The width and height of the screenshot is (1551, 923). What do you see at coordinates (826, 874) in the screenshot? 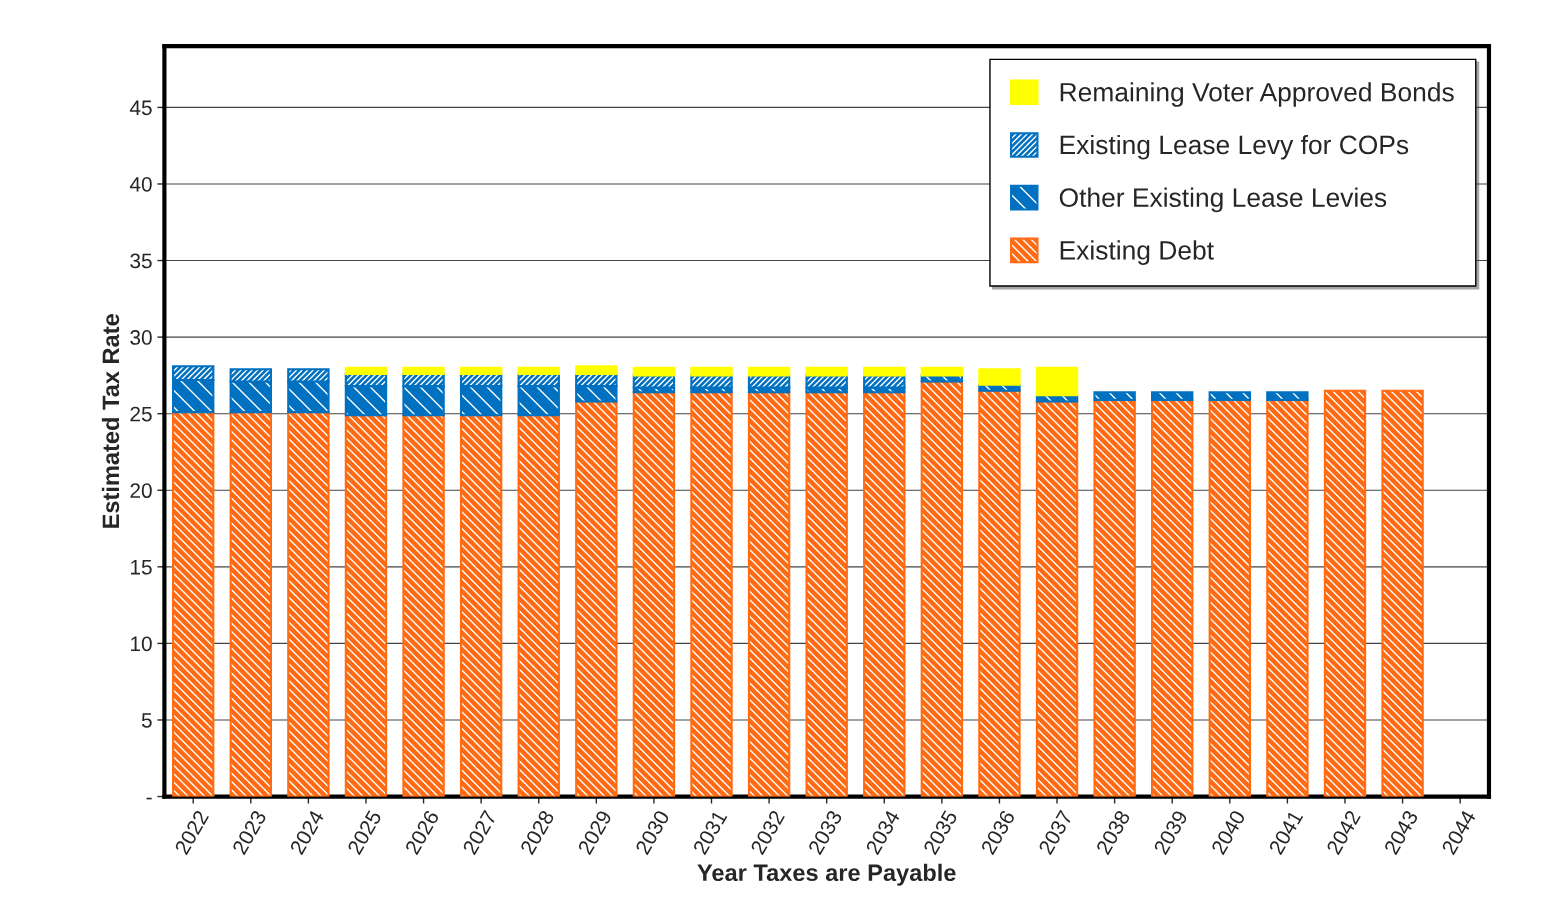
I see `x-axis-title: Year Taxes are Payable` at bounding box center [826, 874].